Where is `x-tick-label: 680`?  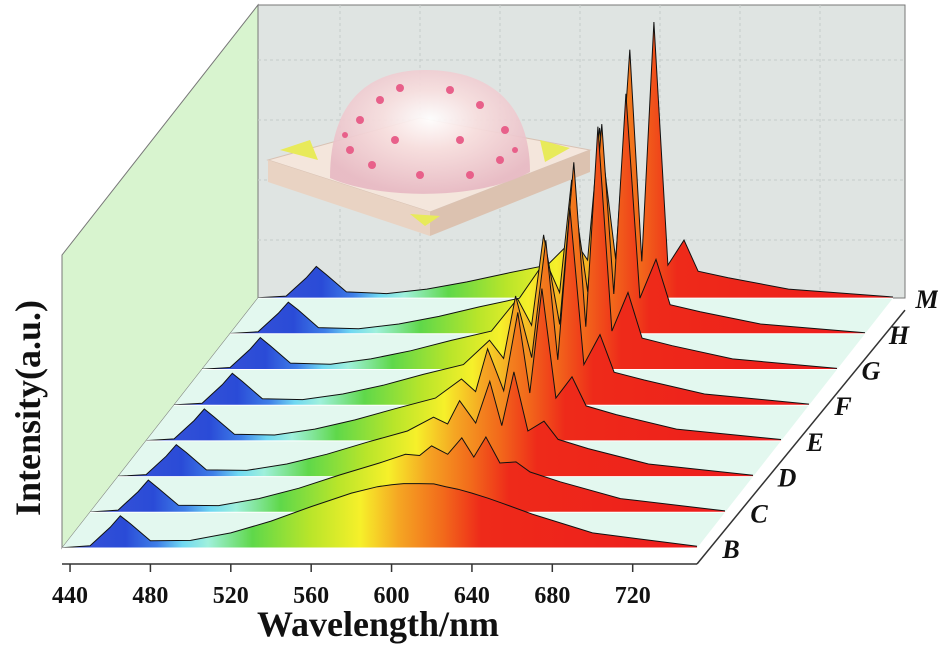 x-tick-label: 680 is located at coordinates (552, 596).